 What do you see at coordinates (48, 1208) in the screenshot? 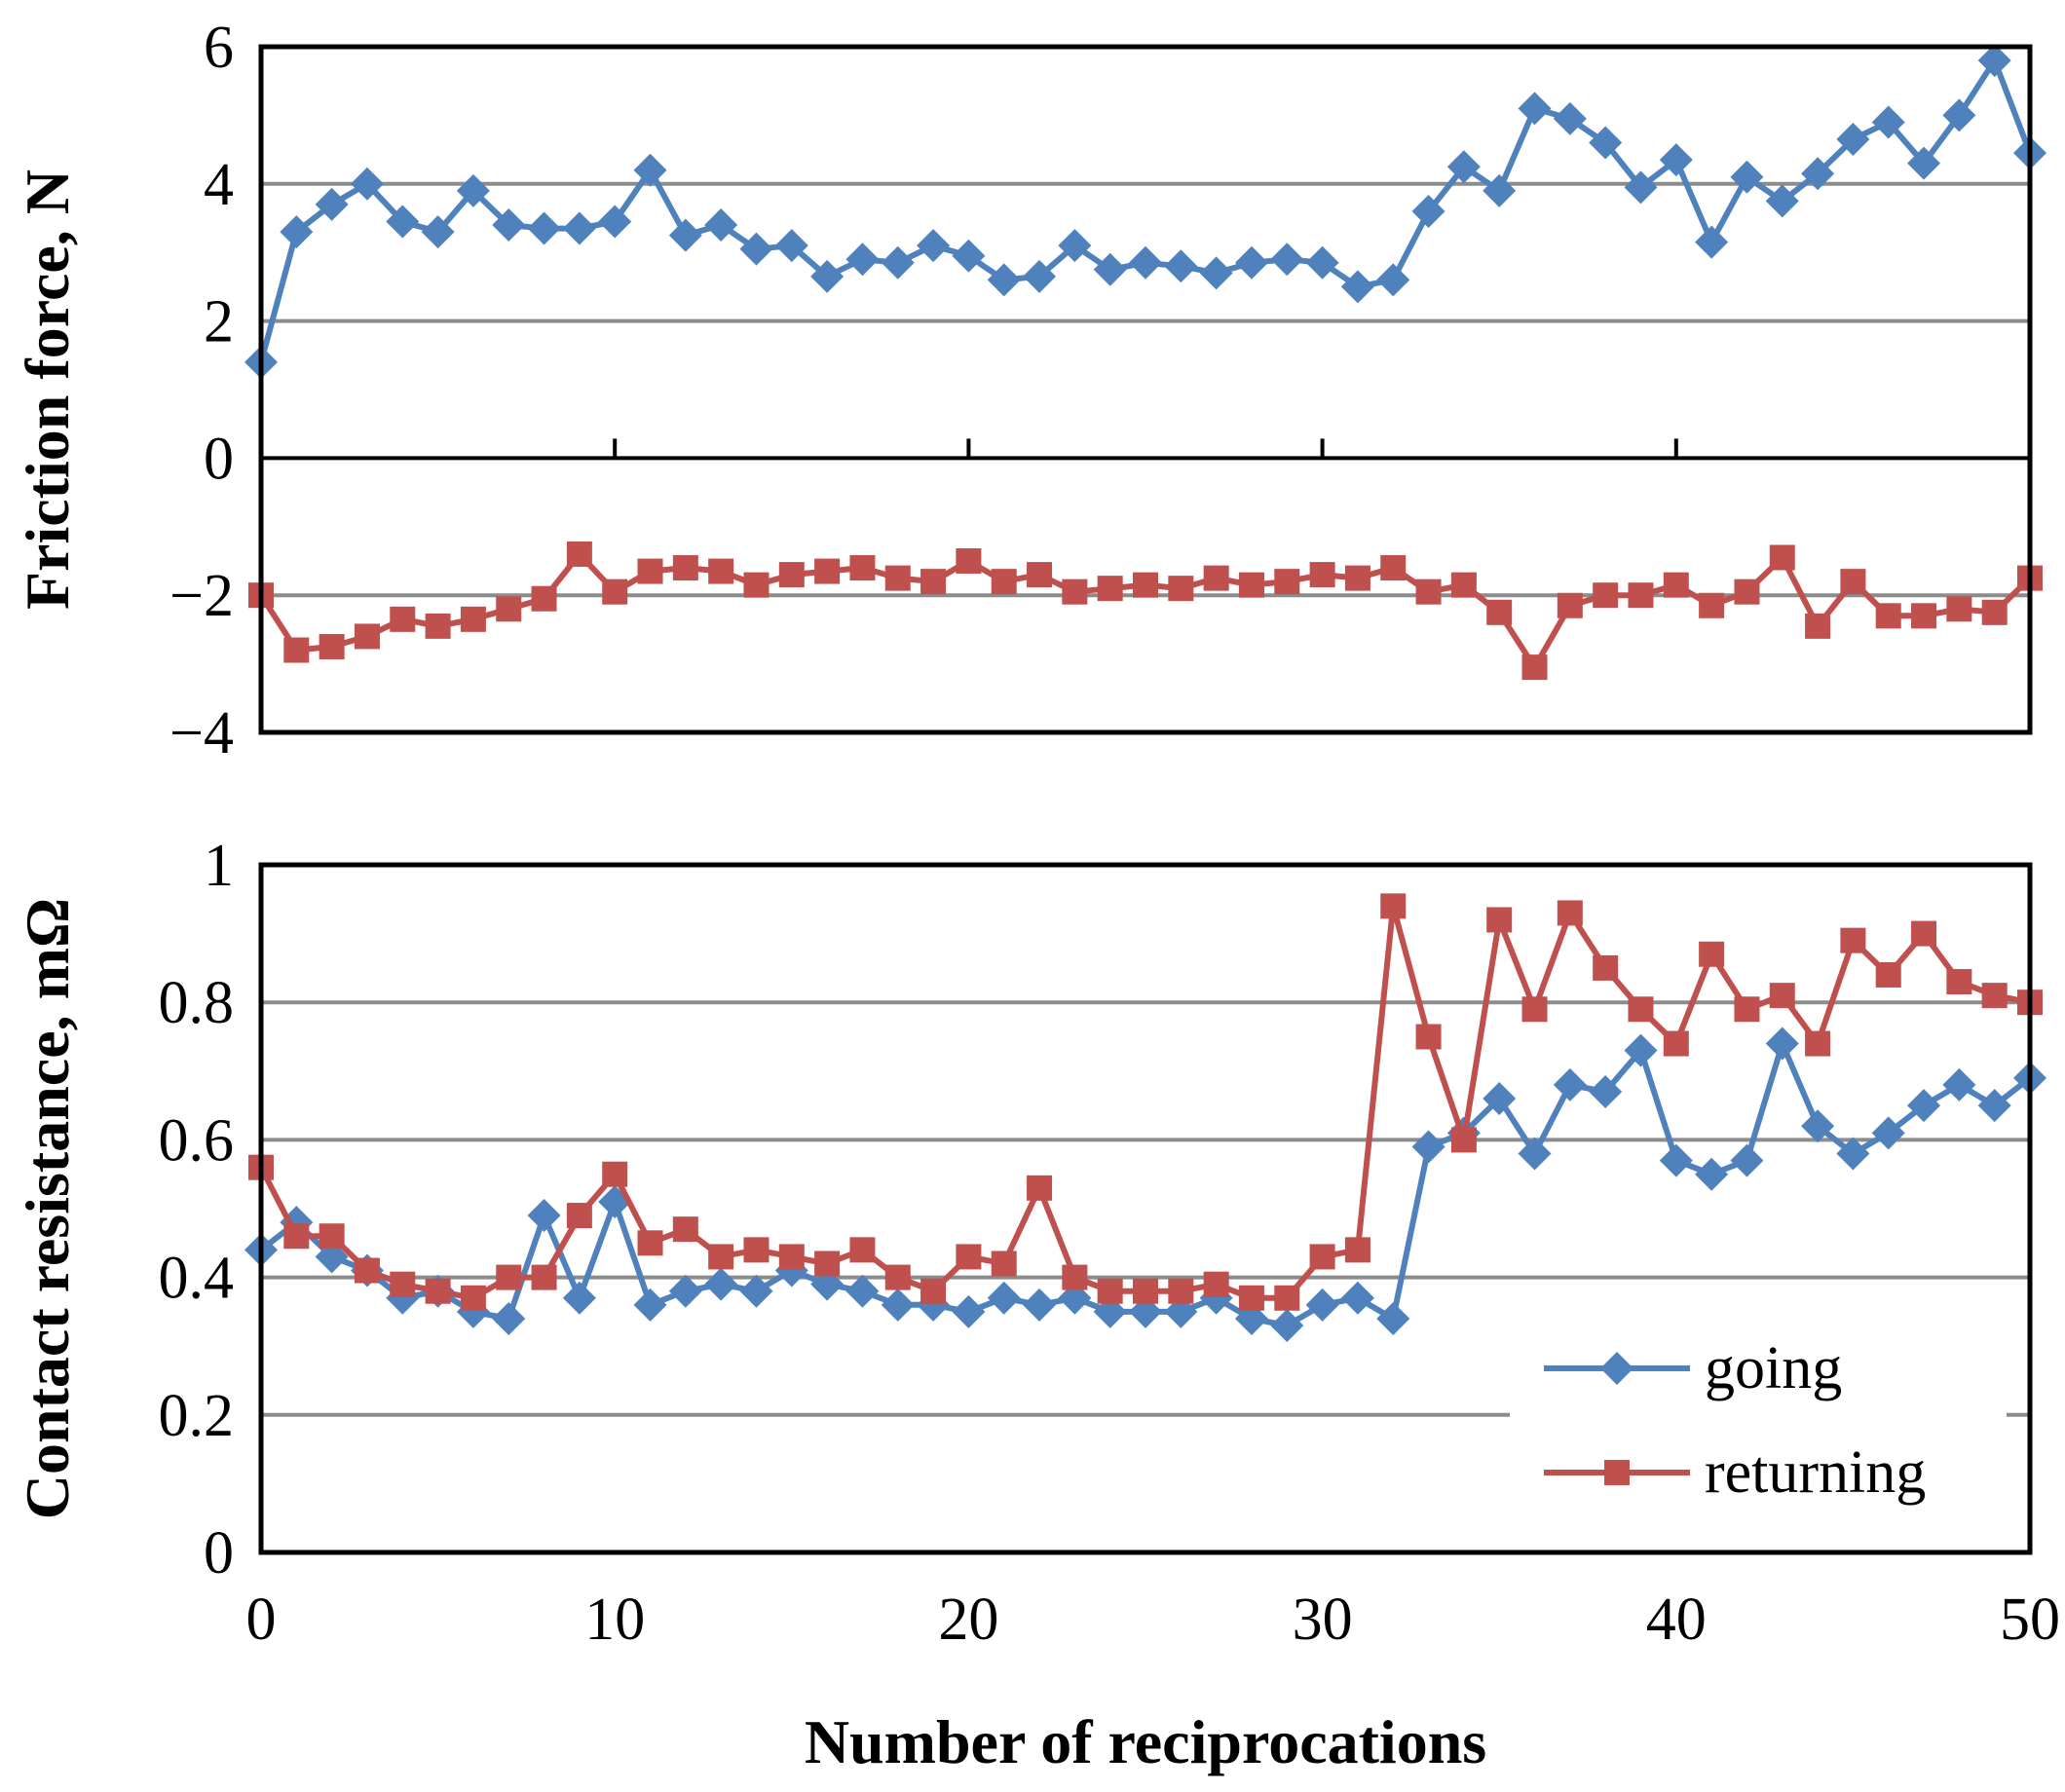
I see `resistance-y-axis-title: Contact resistance, mΩ` at bounding box center [48, 1208].